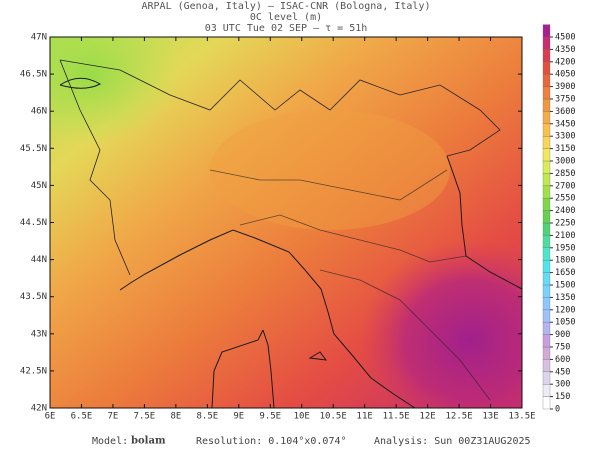 This screenshot has height=454, width=600. What do you see at coordinates (50, 417) in the screenshot?
I see `lon-label: 6E` at bounding box center [50, 417].